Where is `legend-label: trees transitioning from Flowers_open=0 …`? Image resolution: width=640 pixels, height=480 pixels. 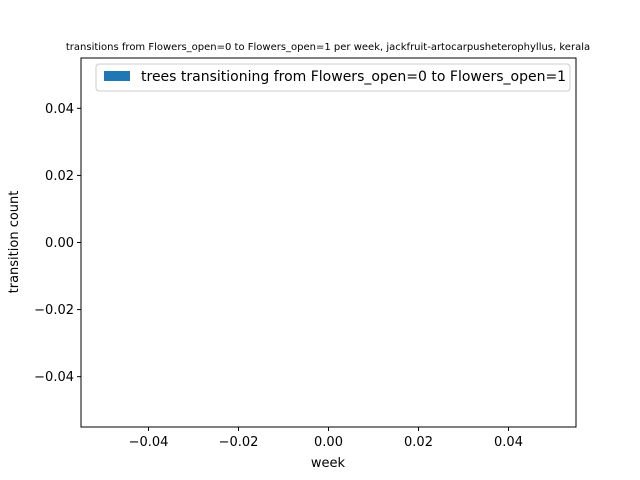
legend-label: trees transitioning from Flowers_open=0 … is located at coordinates (353, 77).